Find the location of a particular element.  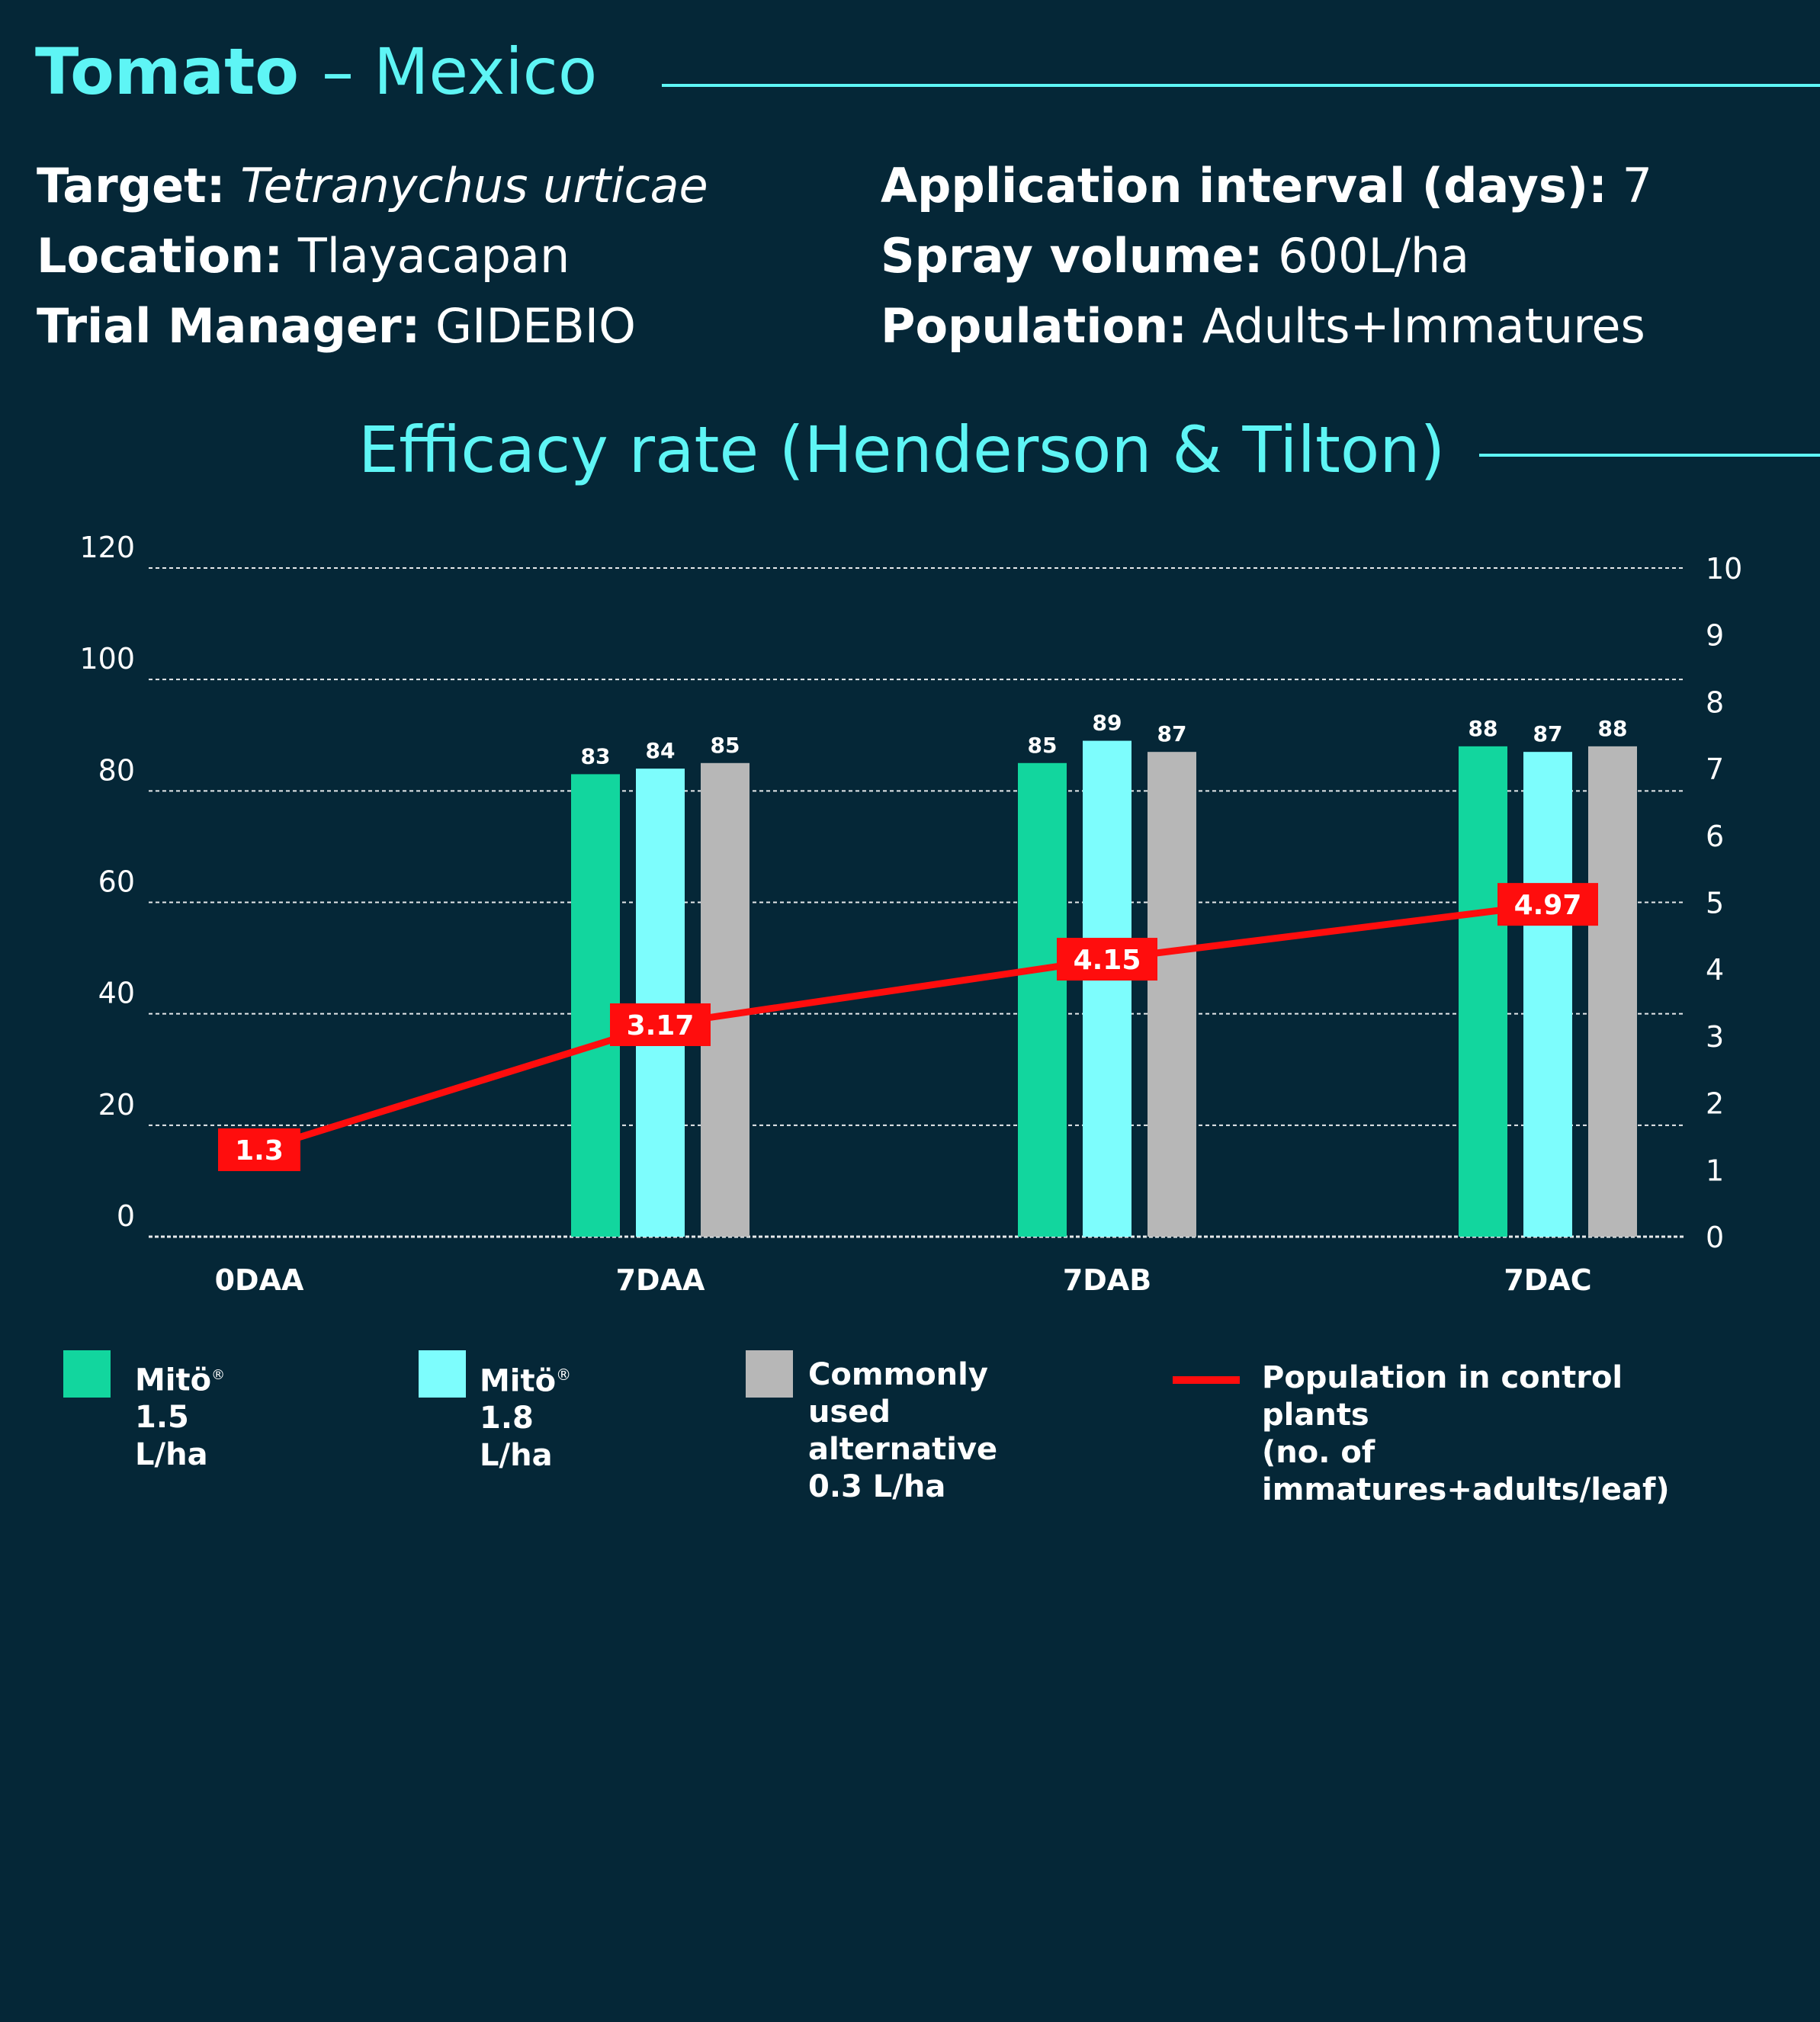

legend-mito-15-registered: ® is located at coordinates (218, 1375).